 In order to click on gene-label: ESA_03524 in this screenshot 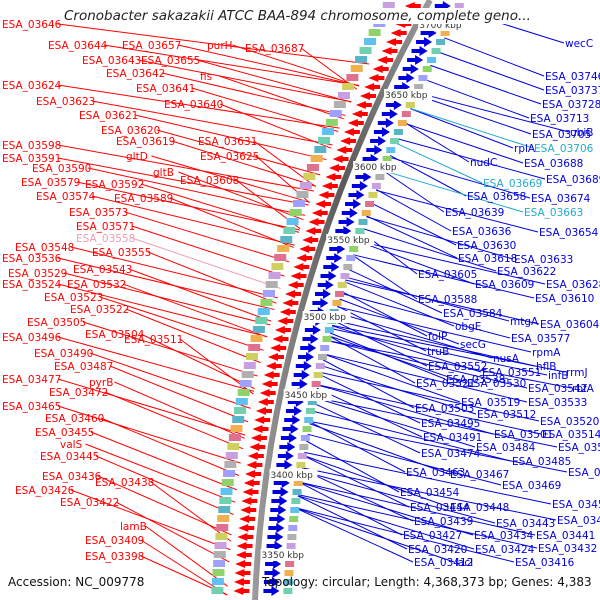, I will do `click(32, 285)`.